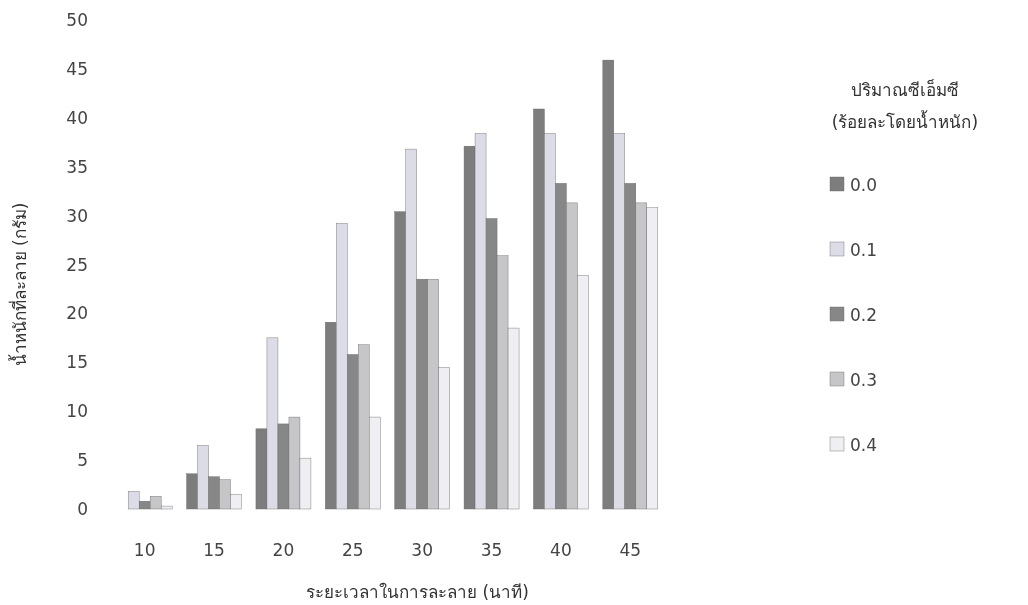  What do you see at coordinates (77, 117) in the screenshot?
I see `y-tick-label: 40` at bounding box center [77, 117].